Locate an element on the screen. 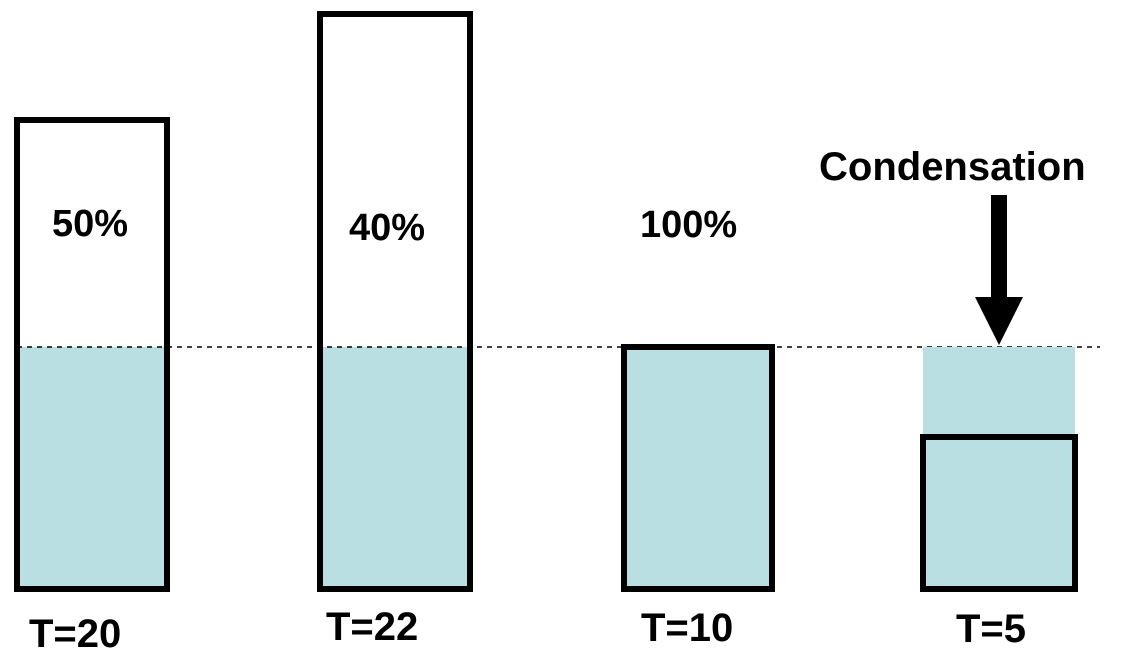 Image resolution: width=1141 pixels, height=652 pixels. container-2-outline is located at coordinates (395, 301).